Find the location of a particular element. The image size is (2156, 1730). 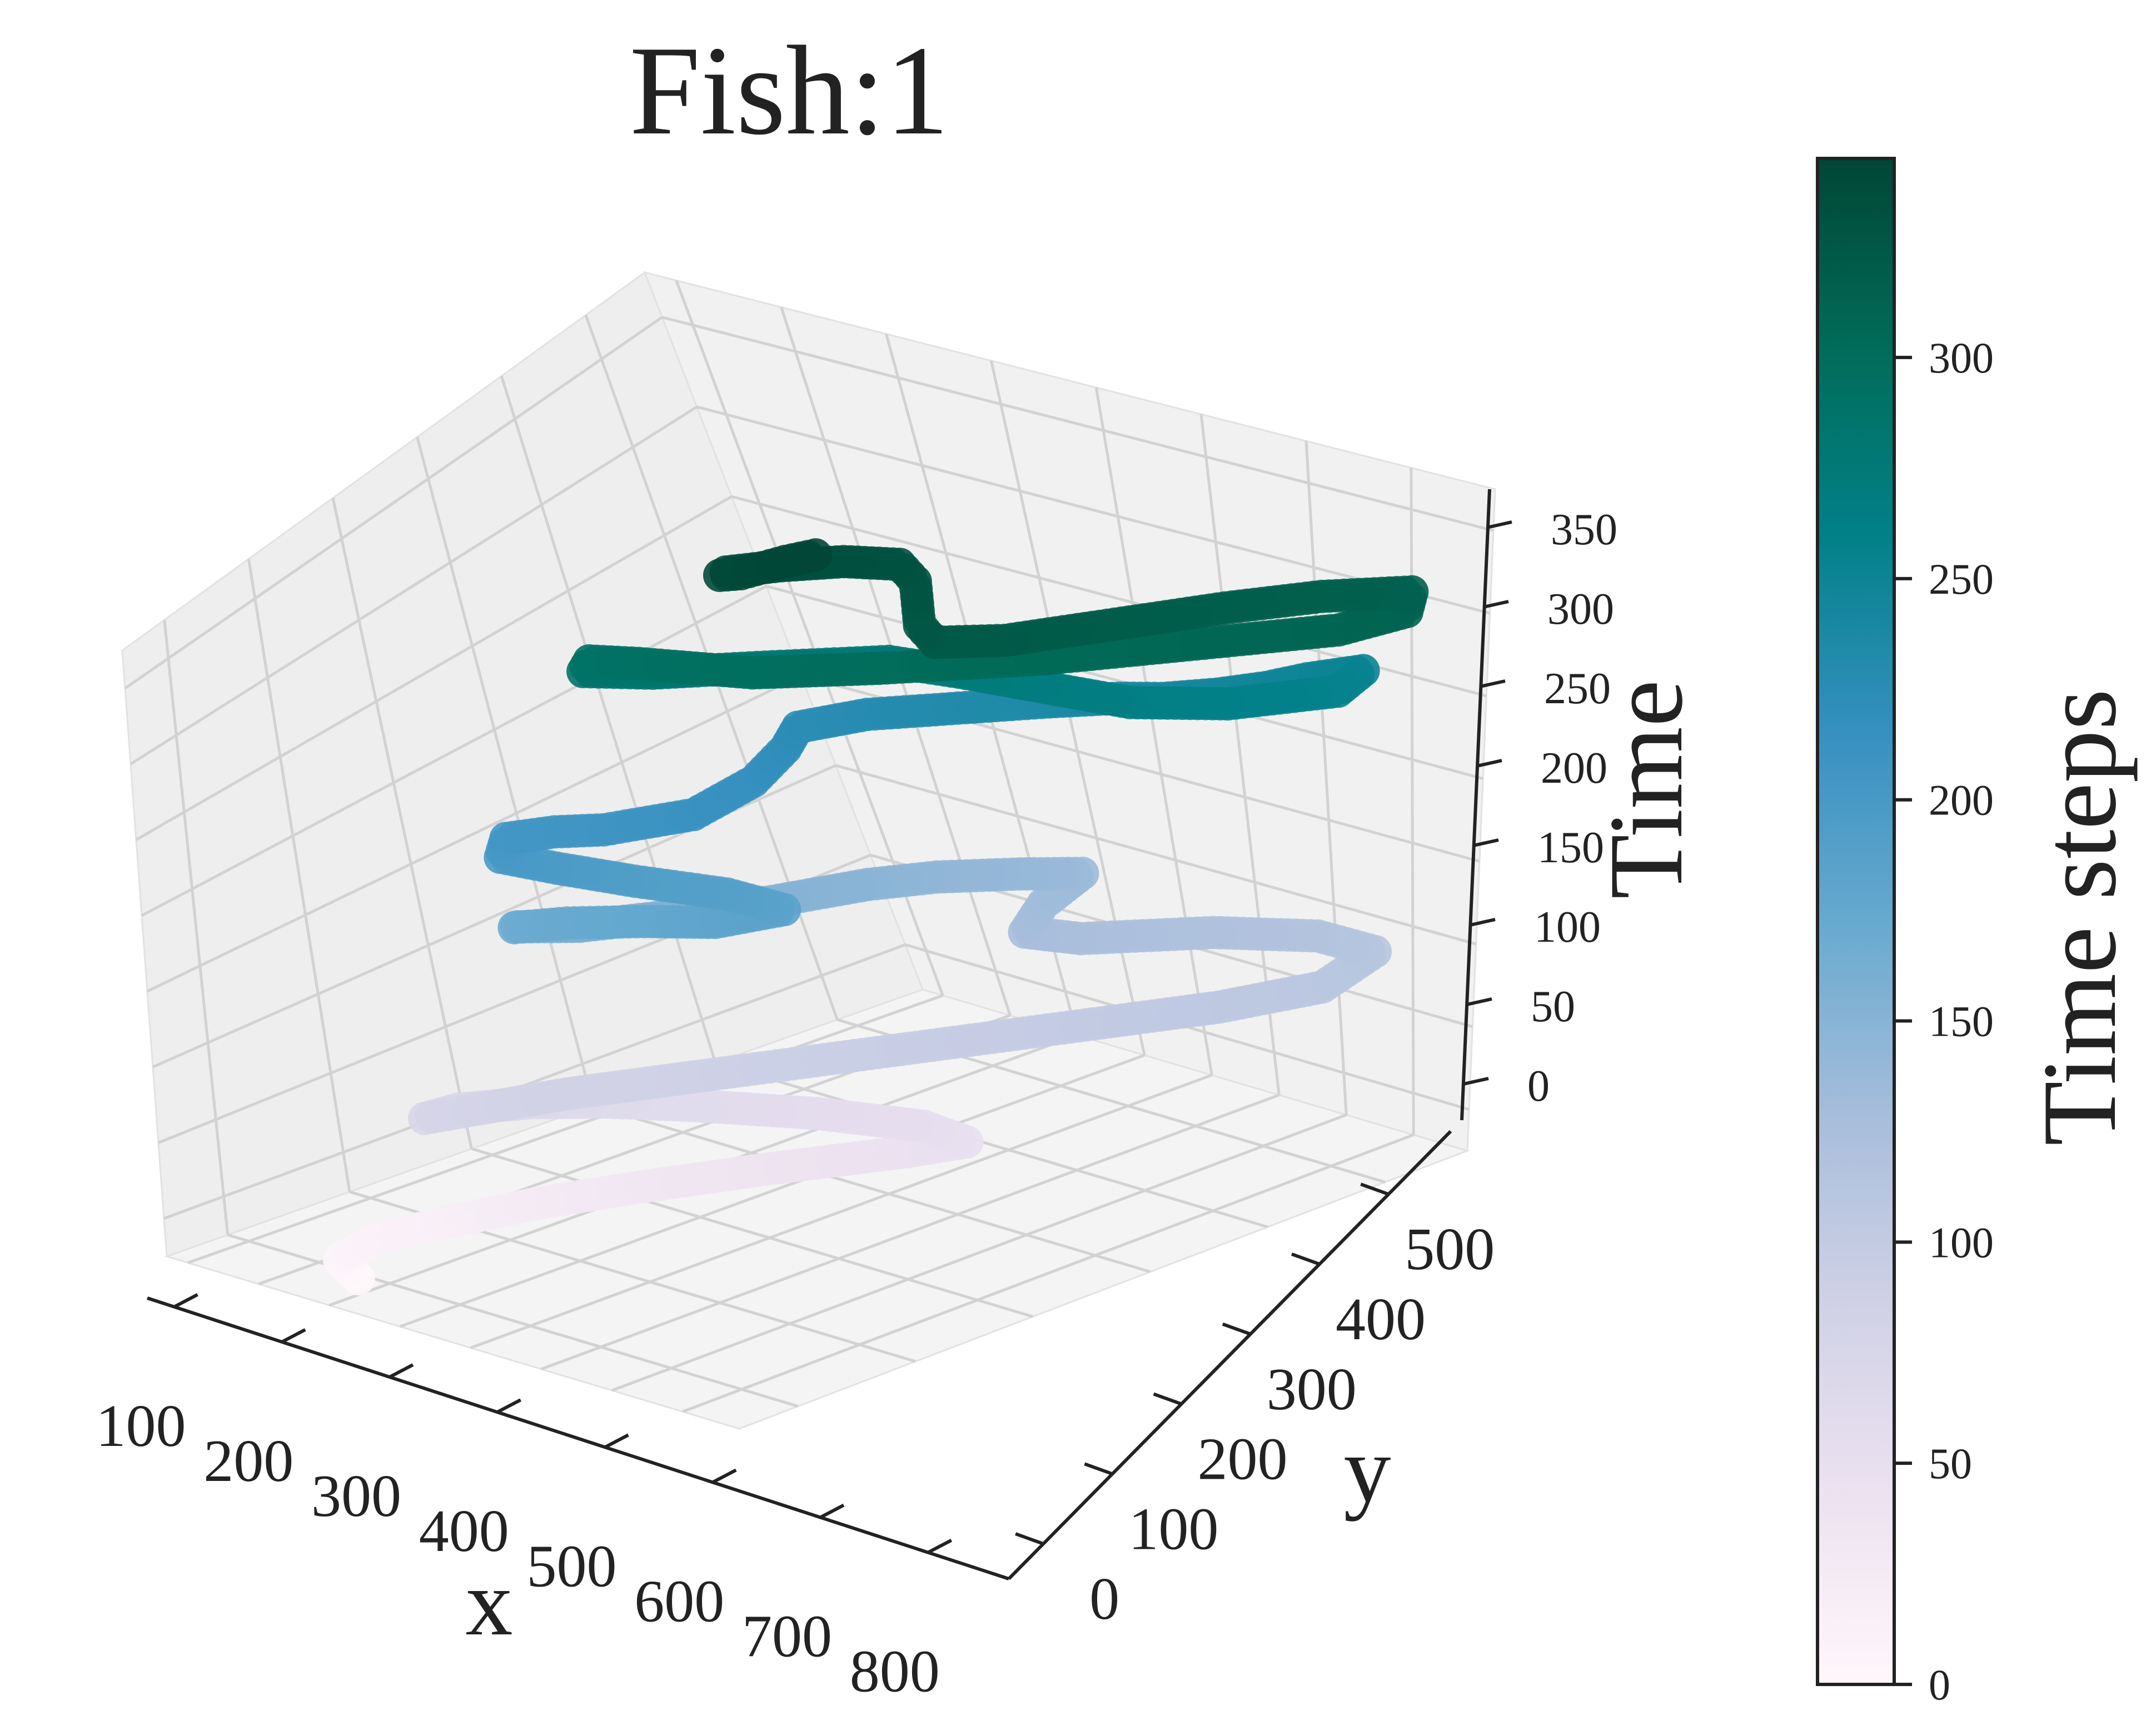

z-axis-line is located at coordinates (1475, 805).